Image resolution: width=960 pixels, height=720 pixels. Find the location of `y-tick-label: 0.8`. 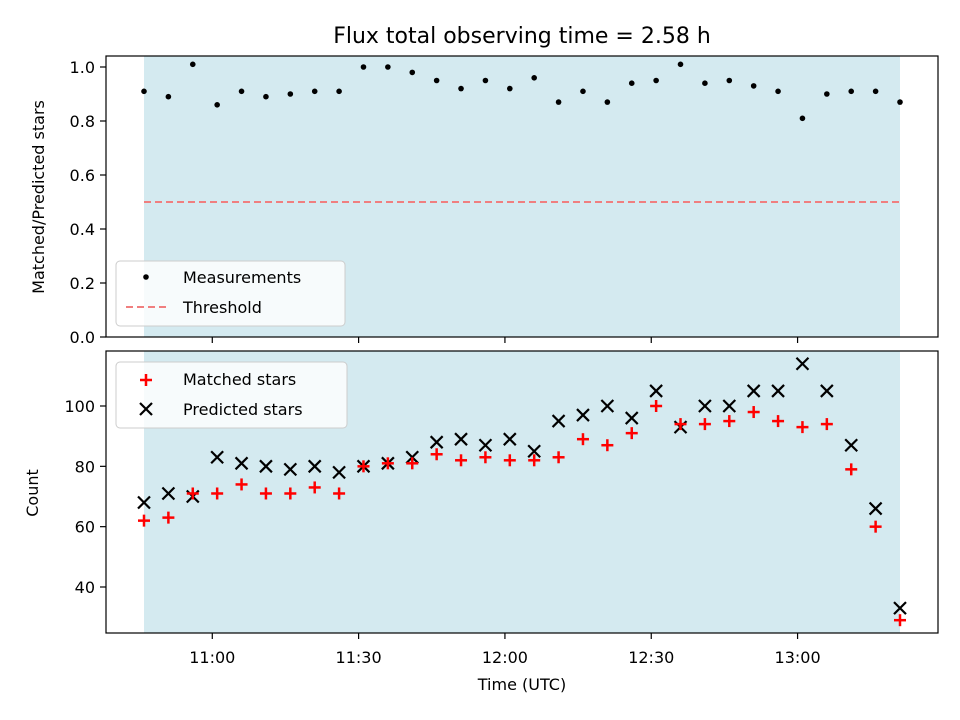

y-tick-label: 0.8 is located at coordinates (82, 121).